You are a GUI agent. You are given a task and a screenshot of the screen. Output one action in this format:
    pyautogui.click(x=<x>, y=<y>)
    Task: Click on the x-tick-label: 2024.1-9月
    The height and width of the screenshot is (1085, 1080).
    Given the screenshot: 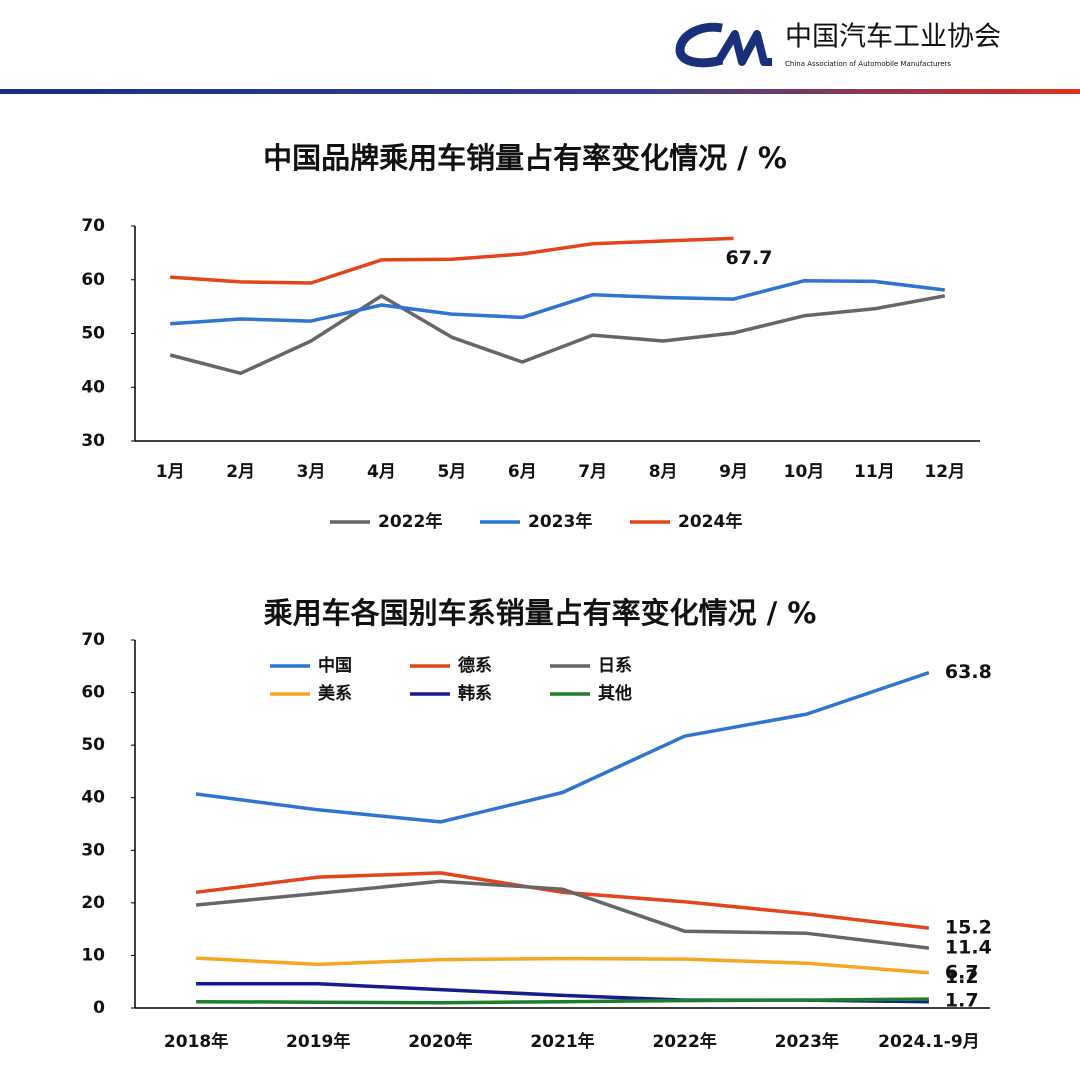 What is the action you would take?
    pyautogui.click(x=929, y=1042)
    